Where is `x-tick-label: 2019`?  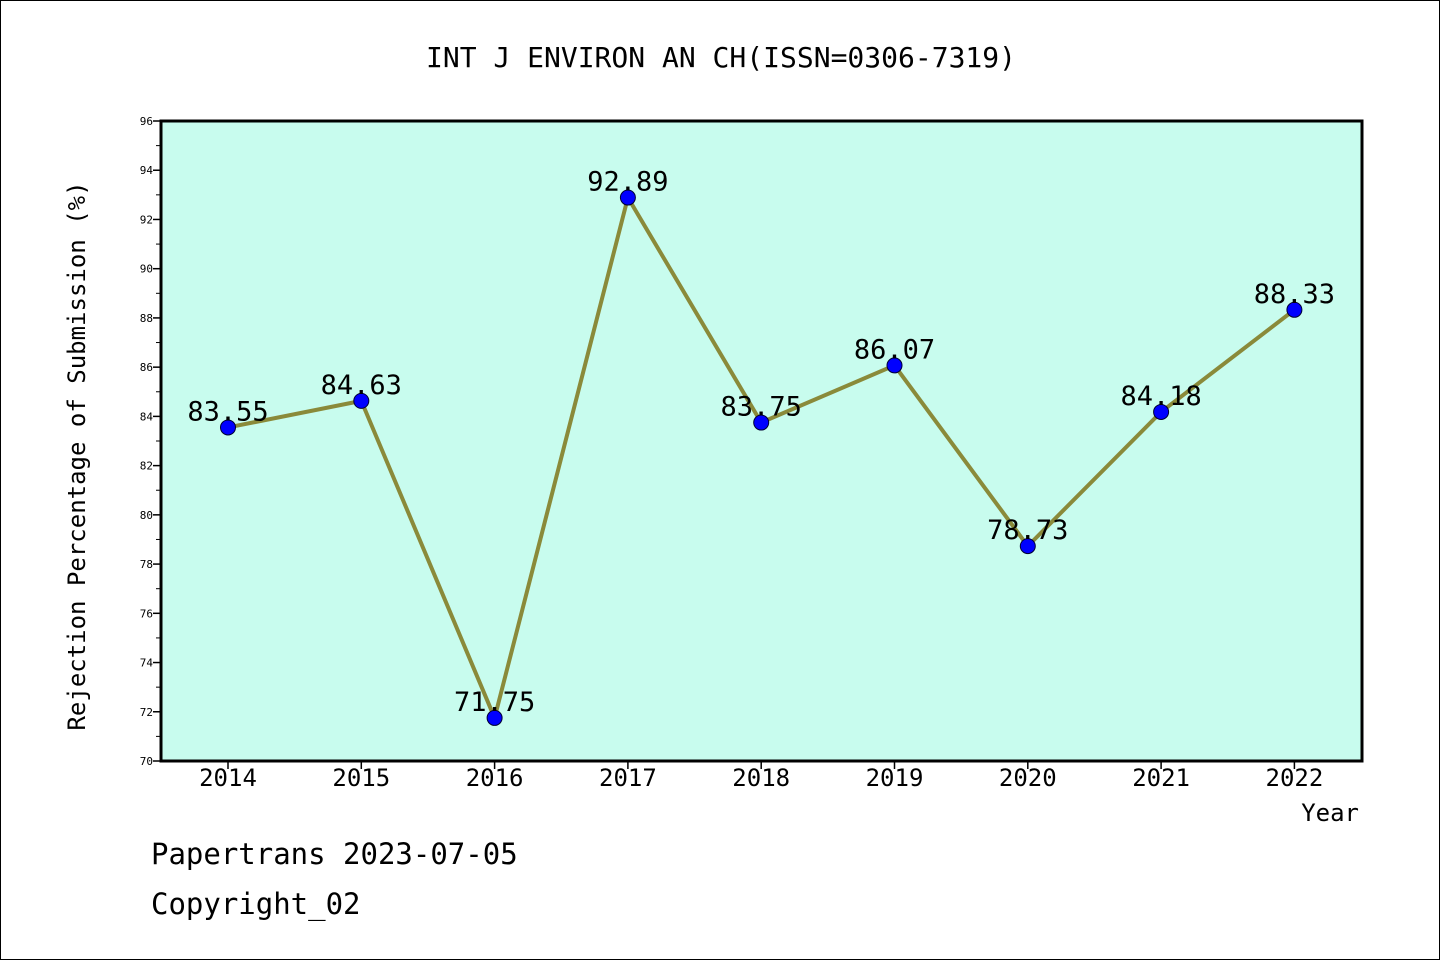
x-tick-label: 2019 is located at coordinates (895, 778).